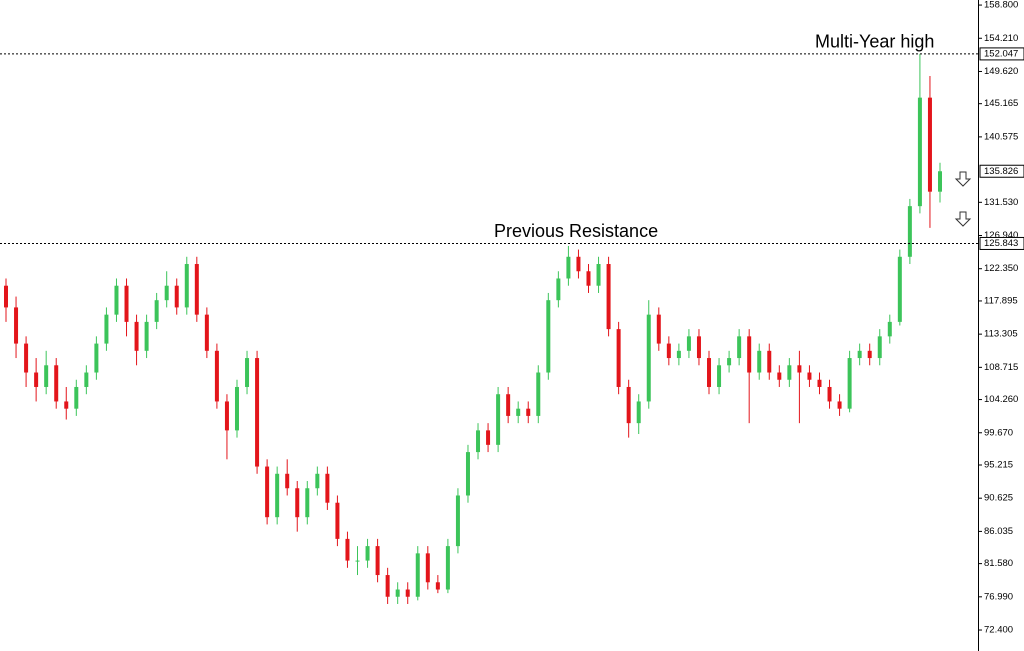  I want to click on y-tick-label: 113.305, so click(1001, 334).